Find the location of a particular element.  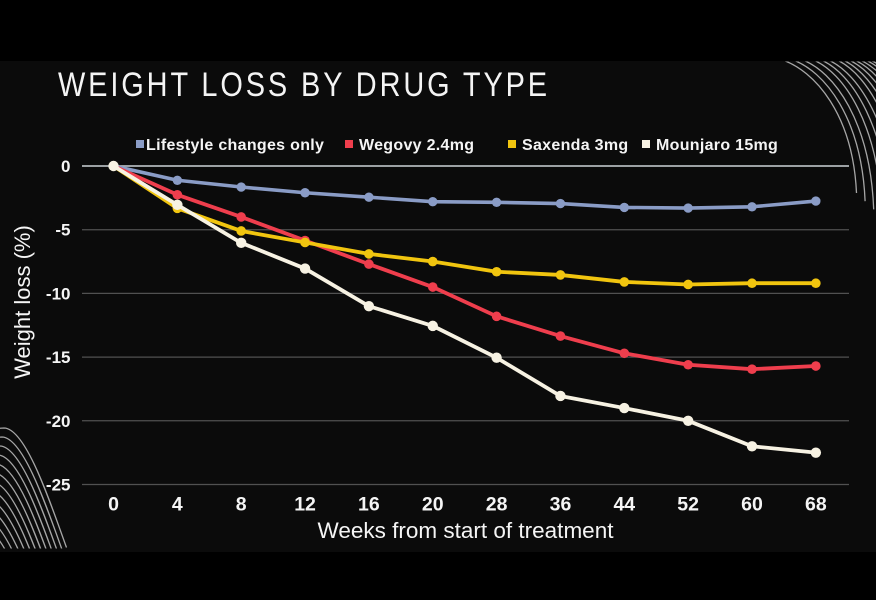

svg-text: -25 is located at coordinates (58, 485).